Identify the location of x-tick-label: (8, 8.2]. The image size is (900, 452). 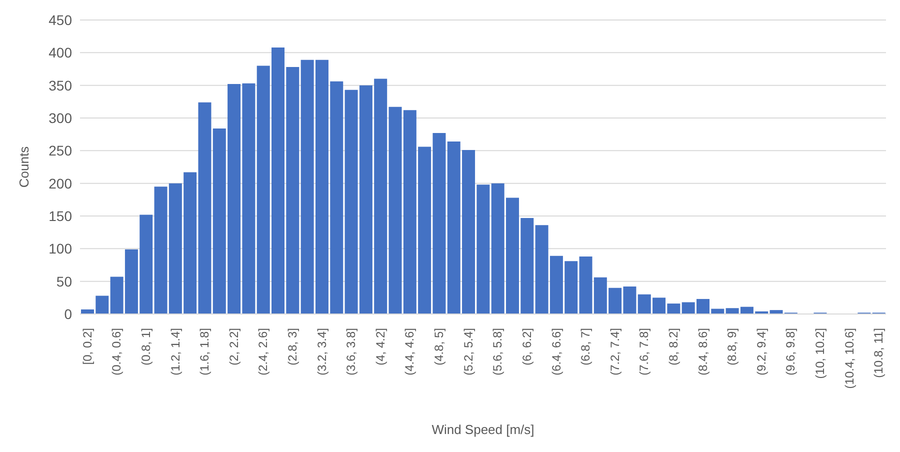
(673, 347).